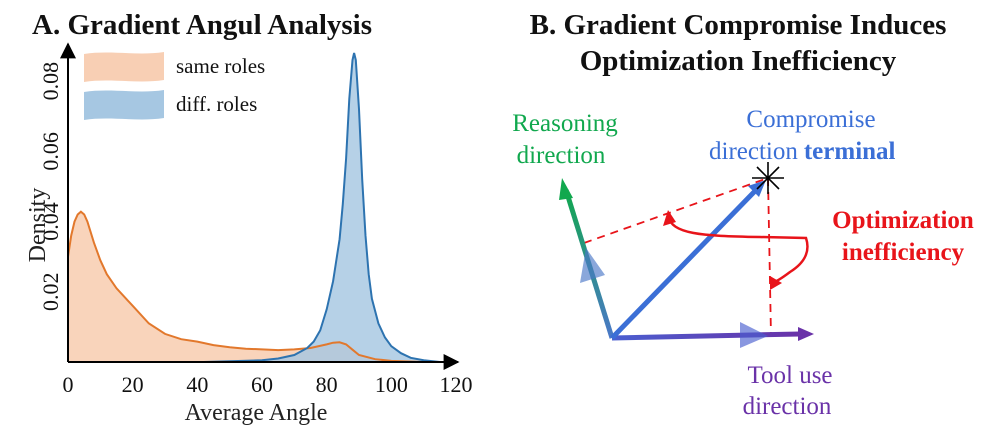 The width and height of the screenshot is (996, 434). I want to click on compromise-label-line-2: direction terminal, so click(802, 151).